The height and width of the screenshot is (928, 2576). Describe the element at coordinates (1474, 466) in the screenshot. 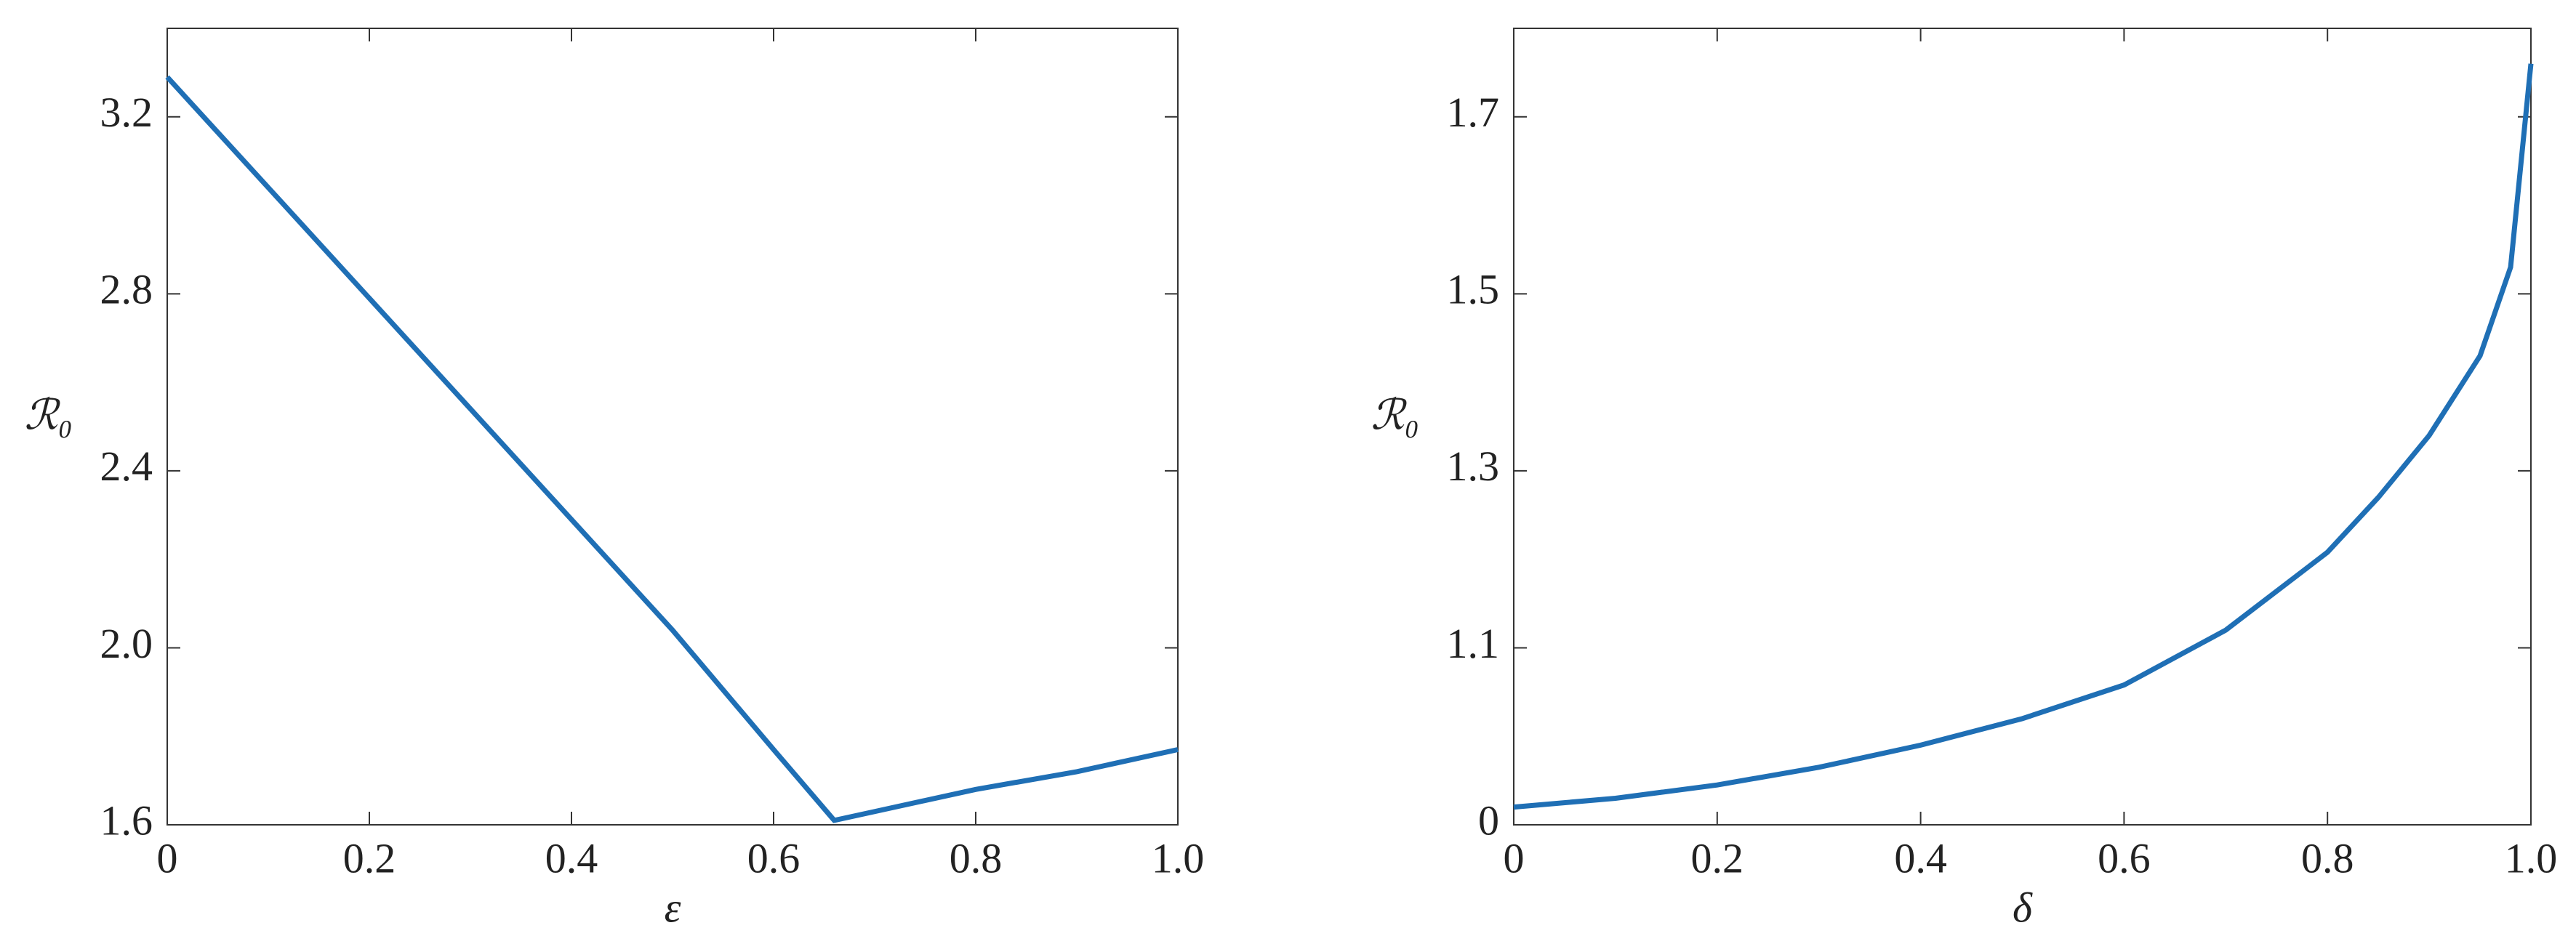

I see `y-tick-label: 1.3` at that location.